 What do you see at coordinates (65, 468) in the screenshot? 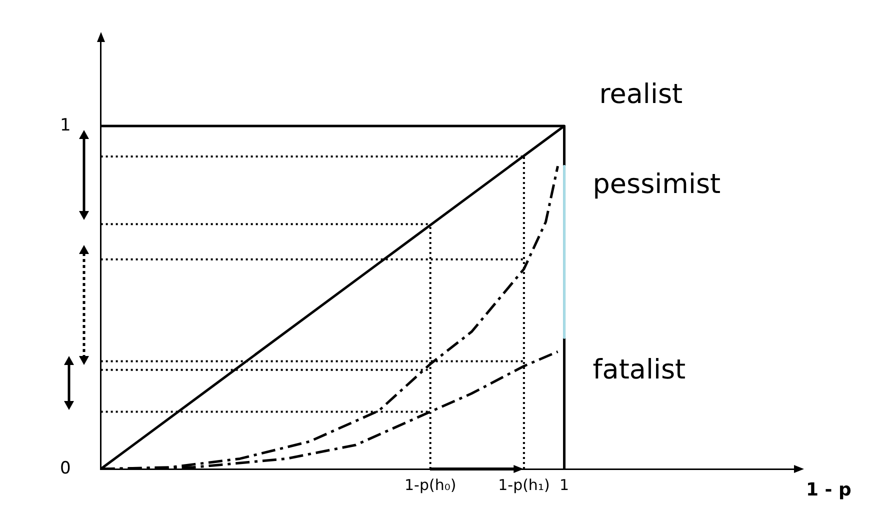
I see `y-tick-label: 0` at bounding box center [65, 468].